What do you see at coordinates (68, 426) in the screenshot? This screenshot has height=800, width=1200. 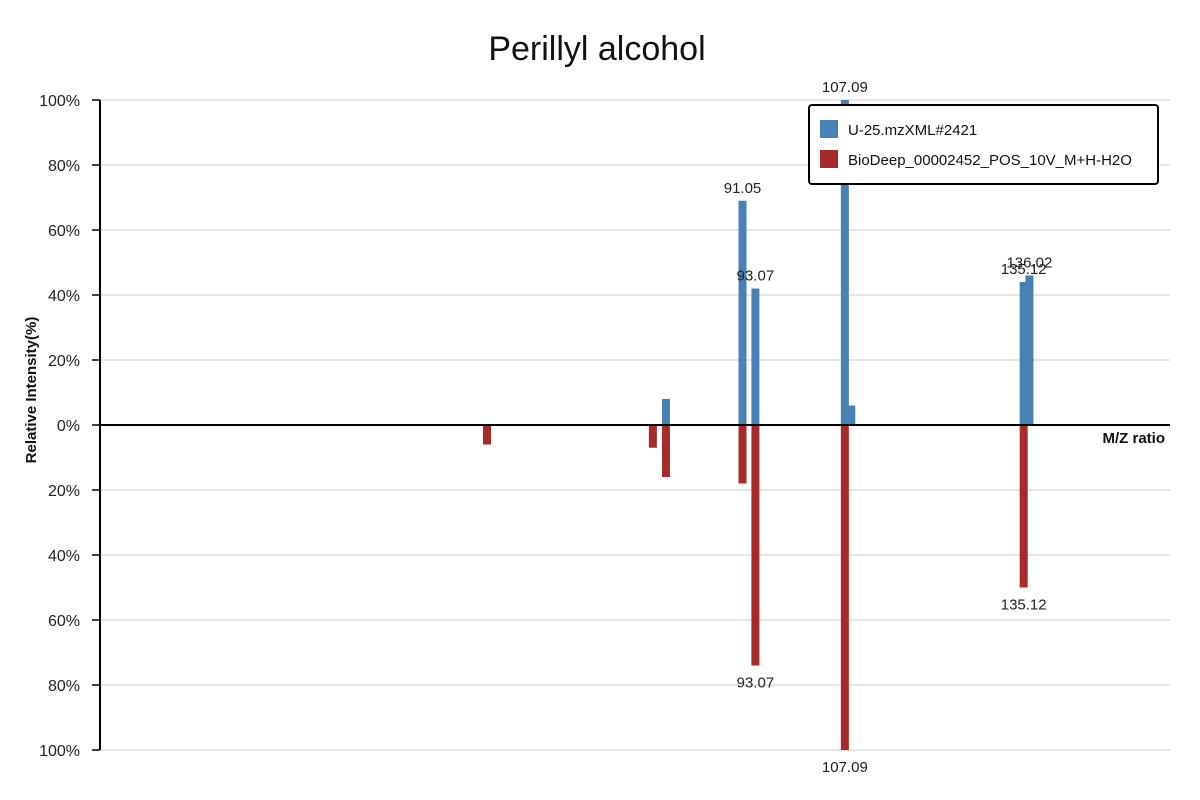 I see `y-tick-label: 0%` at bounding box center [68, 426].